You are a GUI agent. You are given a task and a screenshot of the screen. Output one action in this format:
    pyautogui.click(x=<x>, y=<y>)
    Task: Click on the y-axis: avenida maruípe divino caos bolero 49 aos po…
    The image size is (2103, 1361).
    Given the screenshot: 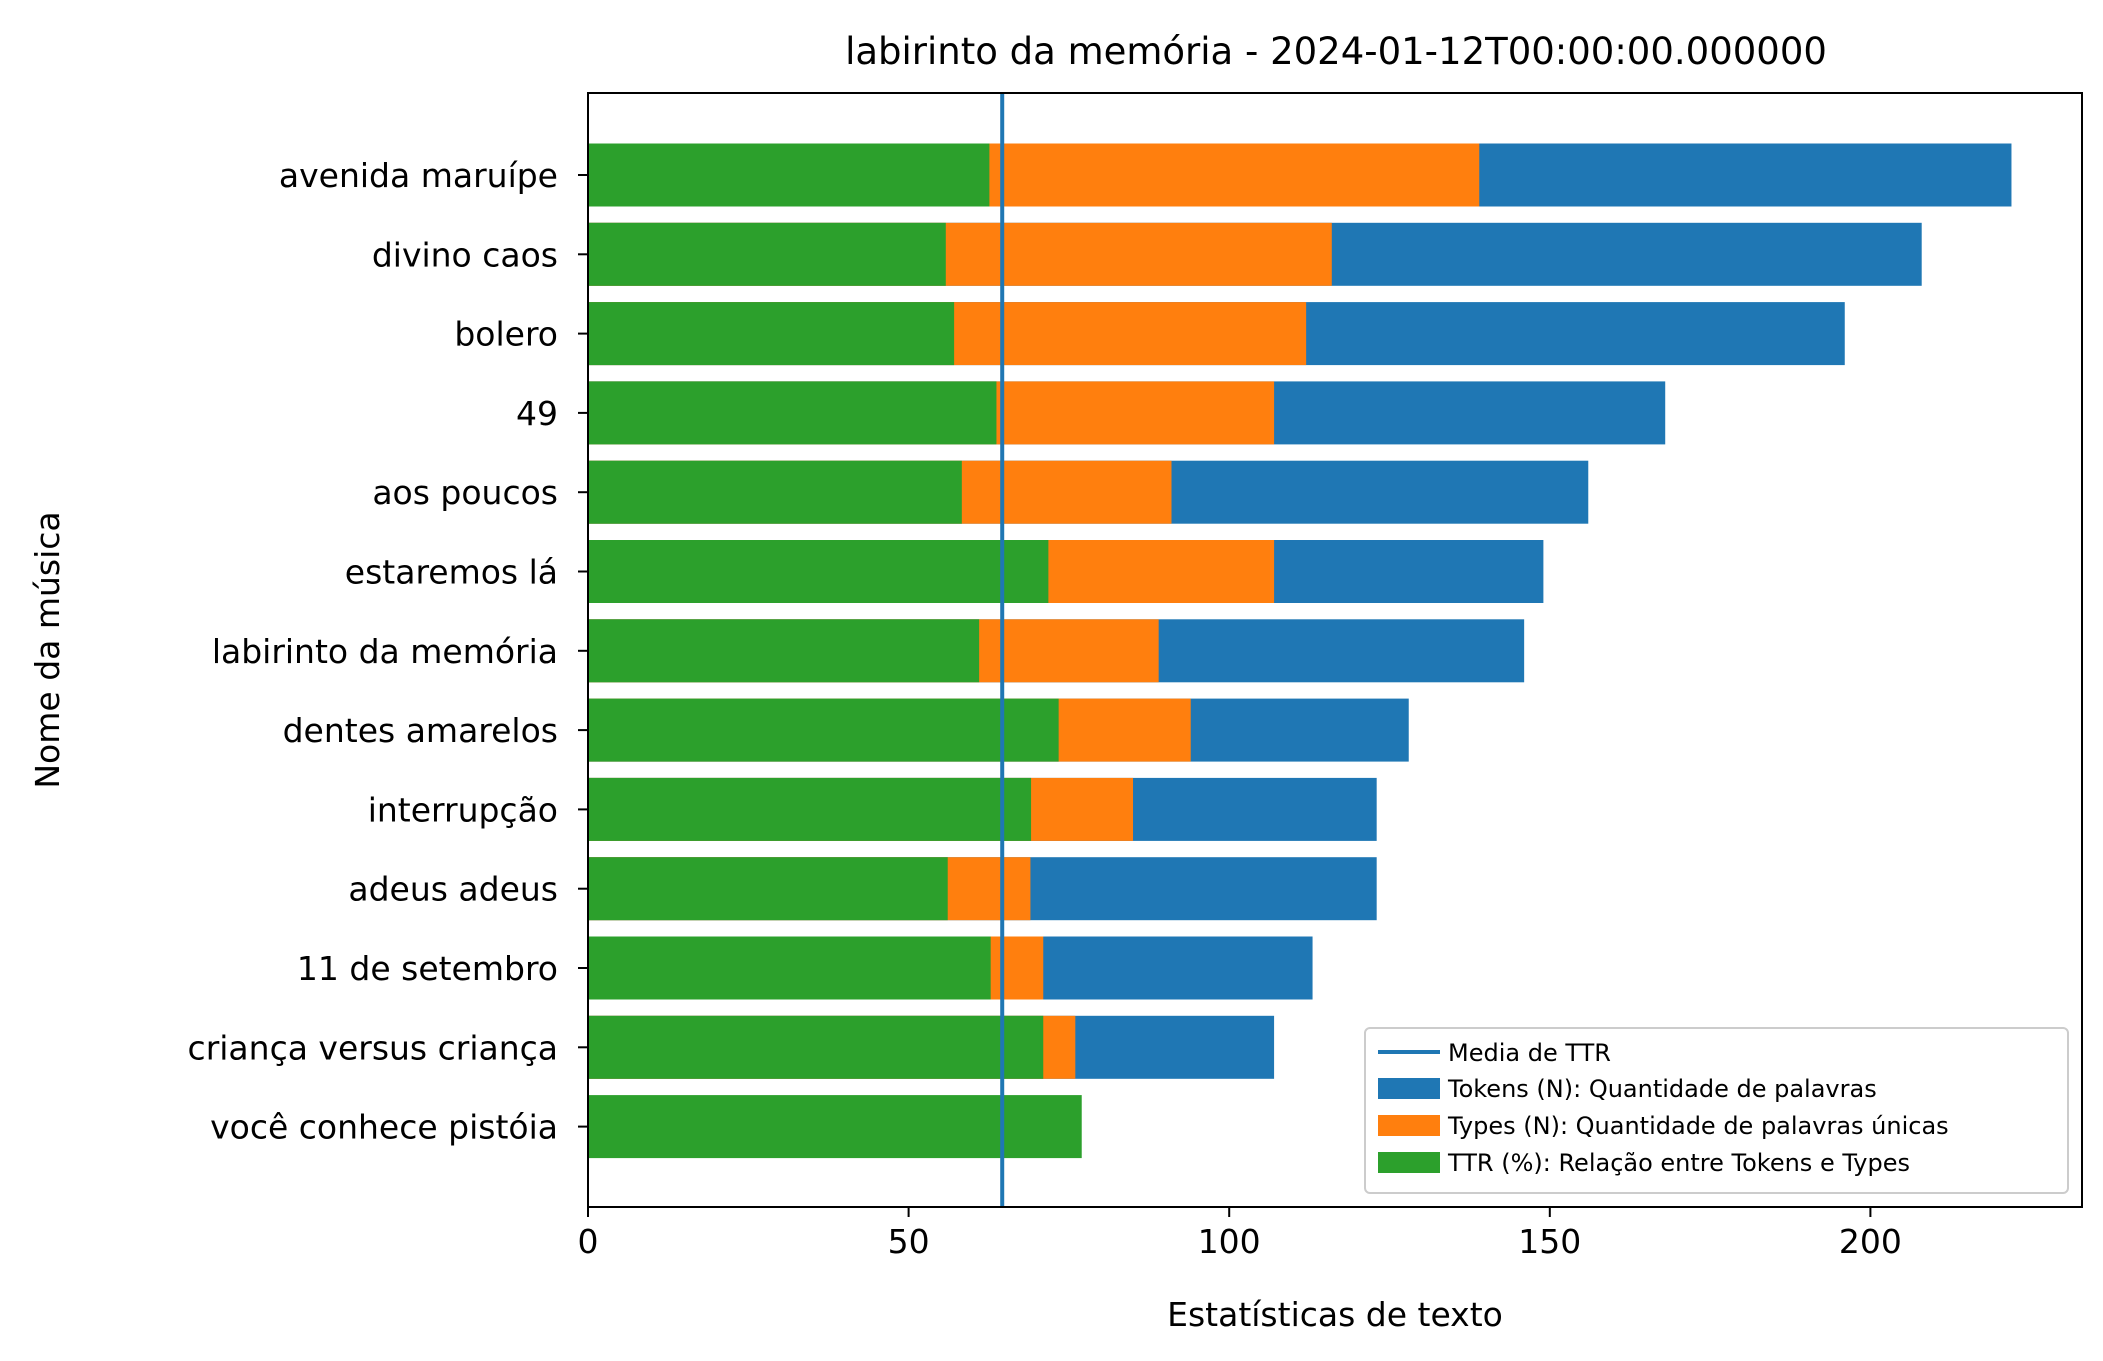 What is the action you would take?
    pyautogui.click(x=388, y=651)
    